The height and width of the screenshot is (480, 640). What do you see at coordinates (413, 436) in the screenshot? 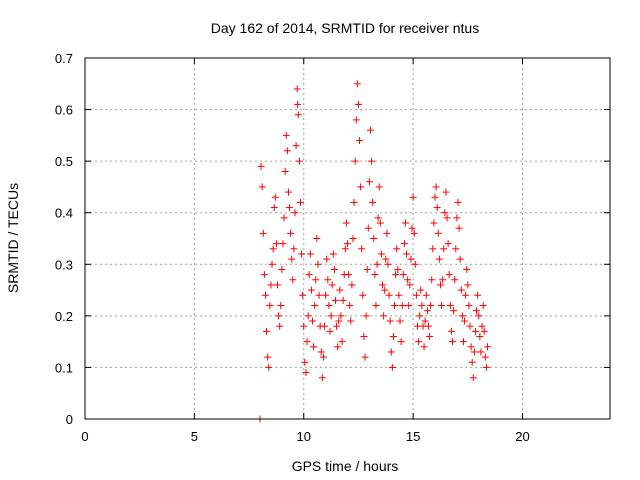
I see `x-tick-label: 15` at bounding box center [413, 436].